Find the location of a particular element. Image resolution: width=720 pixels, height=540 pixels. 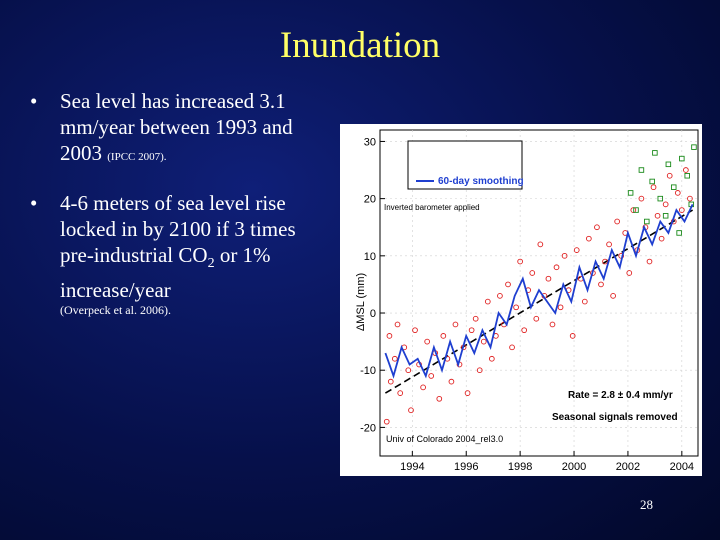

seasonal-annotation: Seasonal signals removed is located at coordinates (615, 417).